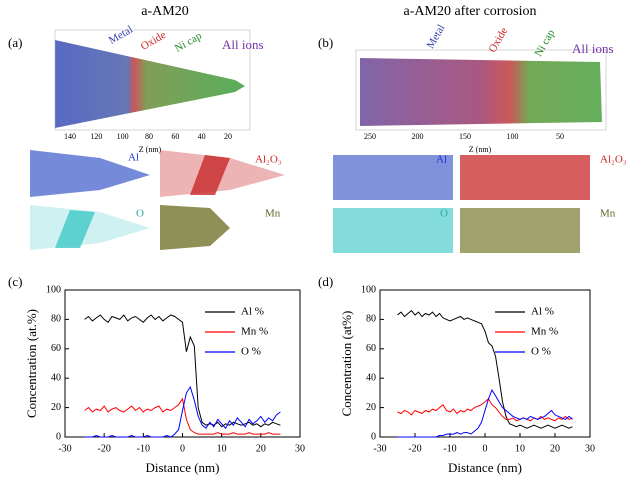 This screenshot has width=641, height=489. I want to click on image-tick-label: 120, so click(96, 136).